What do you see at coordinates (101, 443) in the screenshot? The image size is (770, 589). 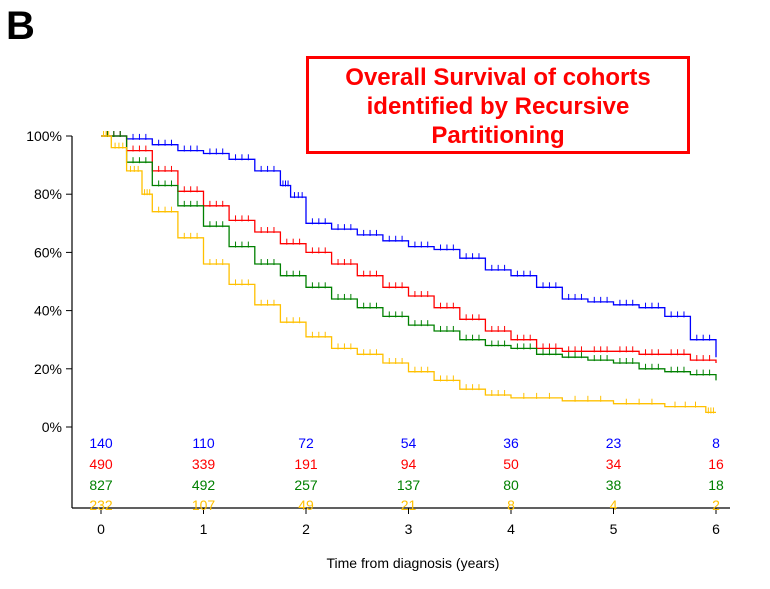 I see `at-risk-count: 140` at bounding box center [101, 443].